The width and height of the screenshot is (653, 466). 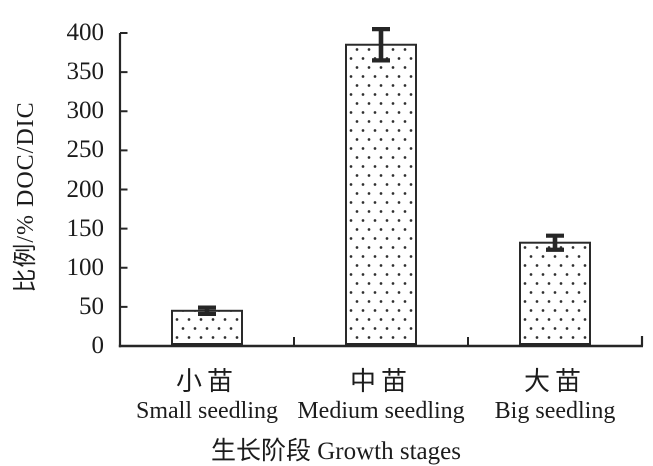 What do you see at coordinates (85, 32) in the screenshot?
I see `y-tick-label: 400` at bounding box center [85, 32].